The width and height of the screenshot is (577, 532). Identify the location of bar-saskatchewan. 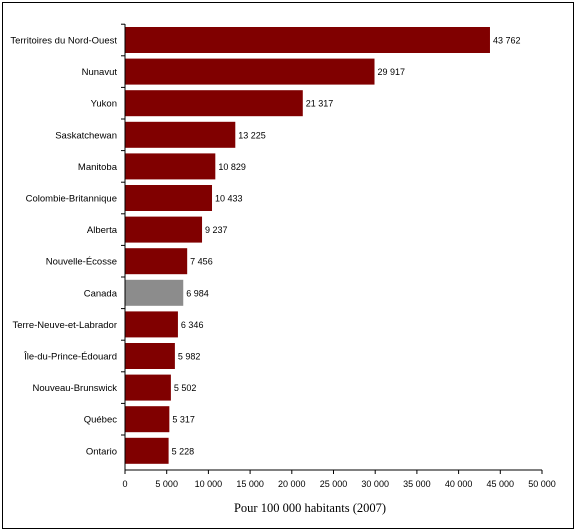
(180, 134).